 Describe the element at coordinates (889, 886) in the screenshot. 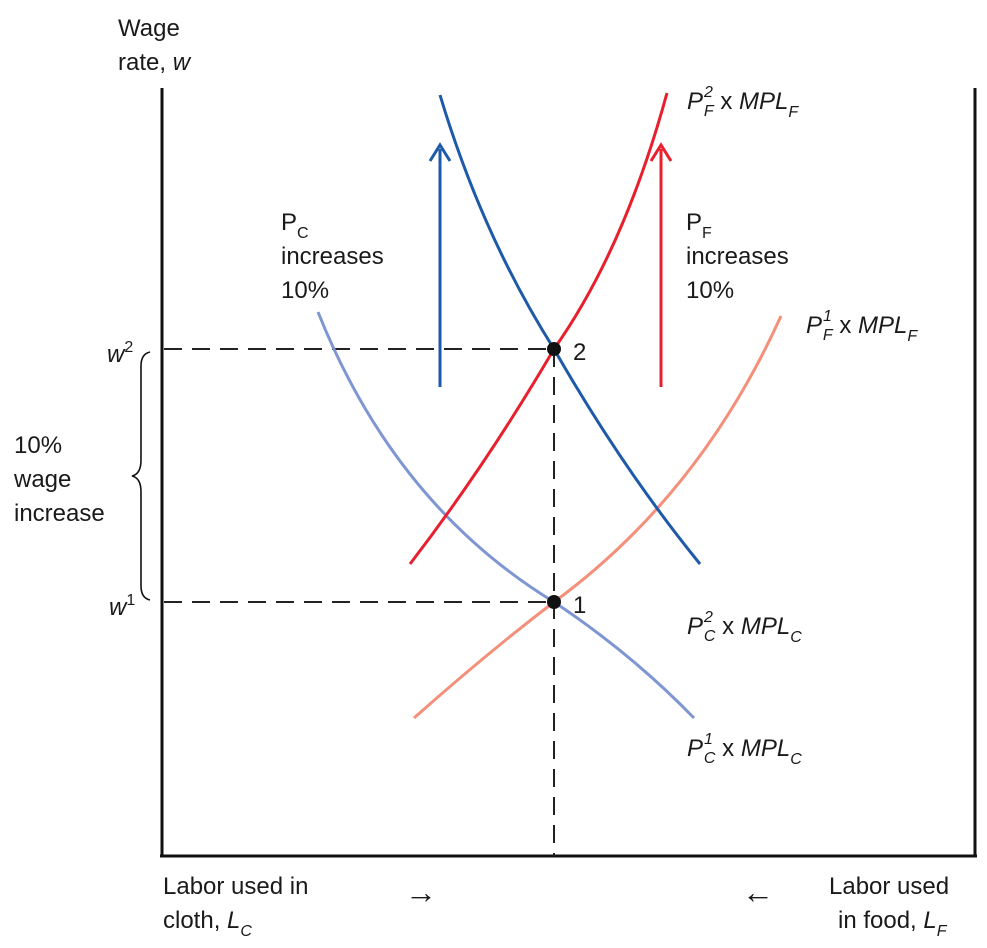

I see `x-axis-right-line1: Labor used` at that location.